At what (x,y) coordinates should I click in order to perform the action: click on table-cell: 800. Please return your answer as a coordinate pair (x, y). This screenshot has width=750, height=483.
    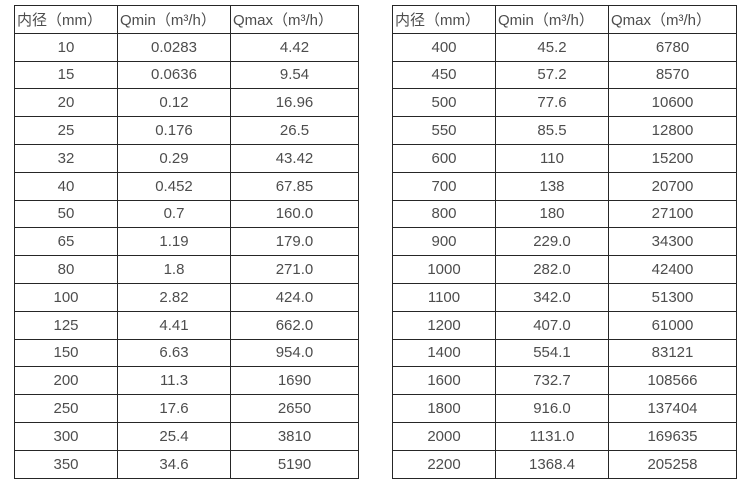
    Looking at the image, I should click on (444, 214).